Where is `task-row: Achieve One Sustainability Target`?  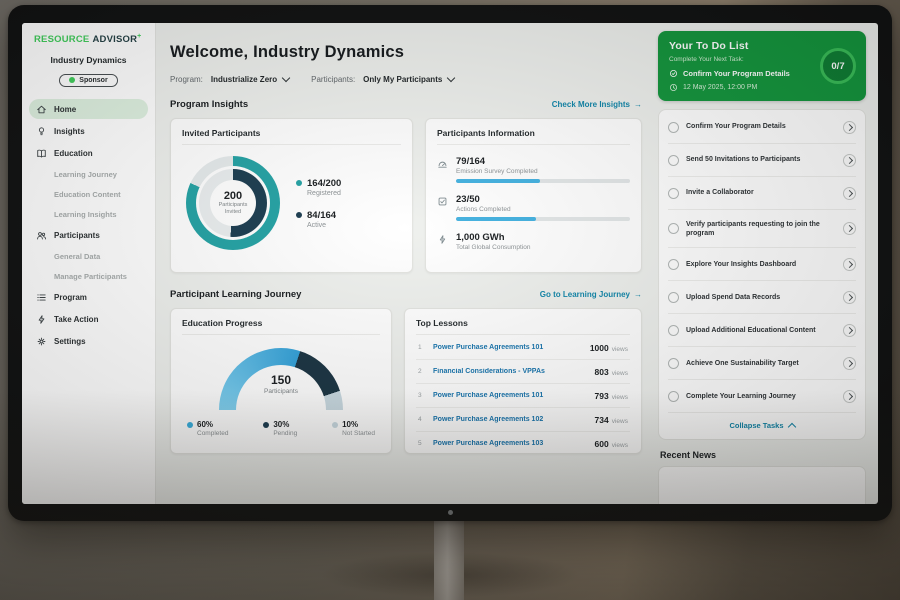
task-row: Achieve One Sustainability Target is located at coordinates (762, 364).